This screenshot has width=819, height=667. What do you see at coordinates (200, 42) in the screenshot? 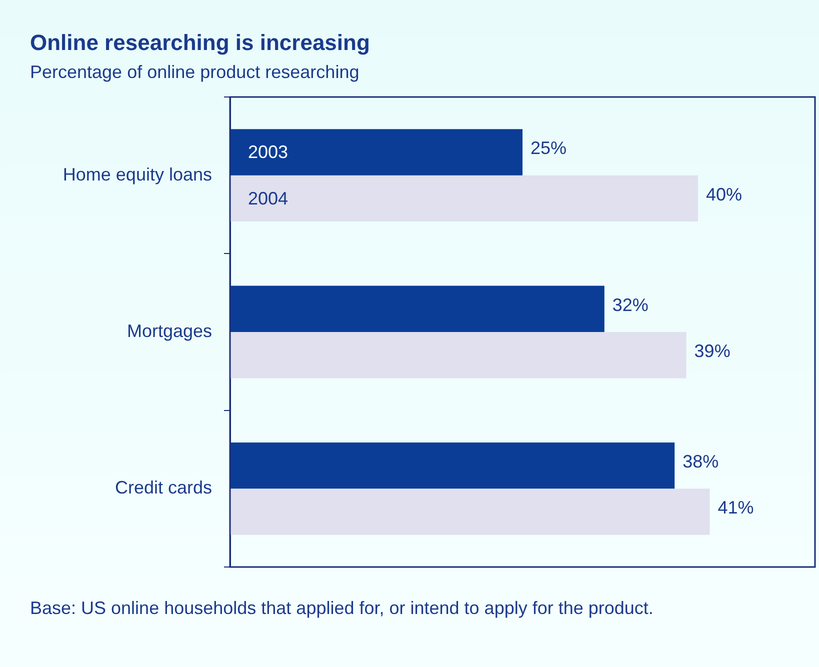
I see `chart-title: Online researching is increasing` at bounding box center [200, 42].